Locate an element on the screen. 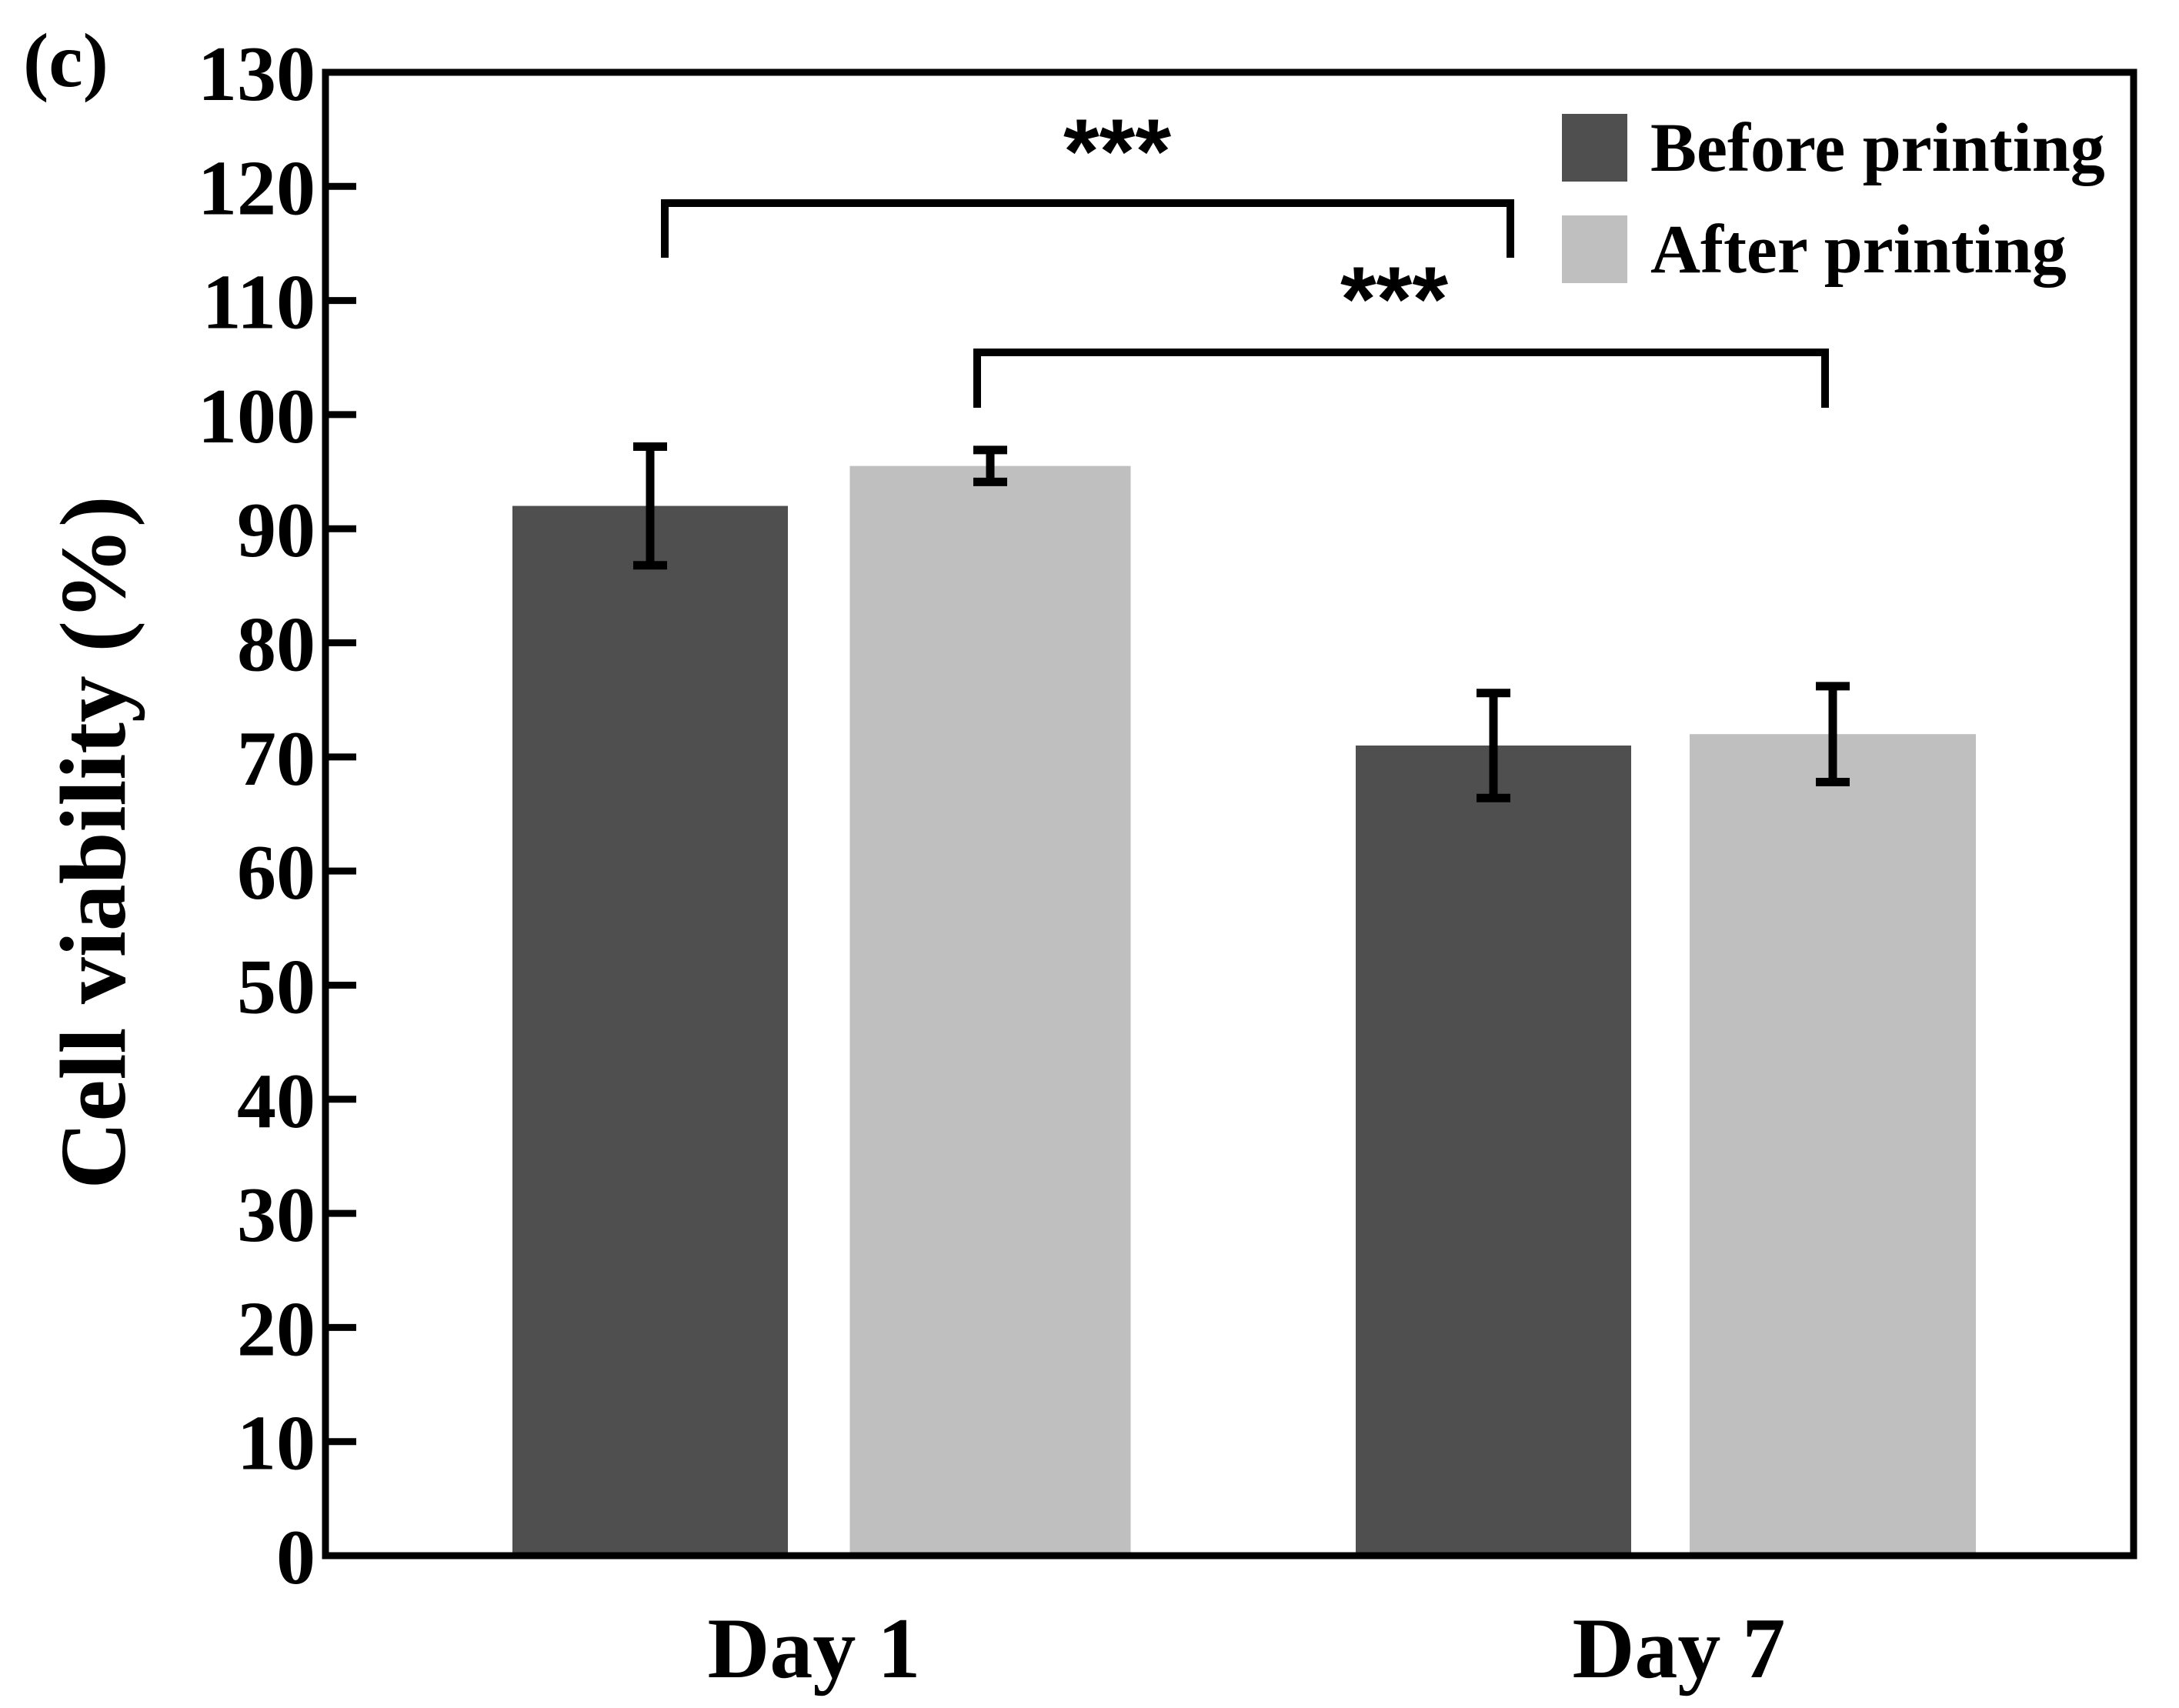  legend-swatch-before-printing is located at coordinates (1594, 148).